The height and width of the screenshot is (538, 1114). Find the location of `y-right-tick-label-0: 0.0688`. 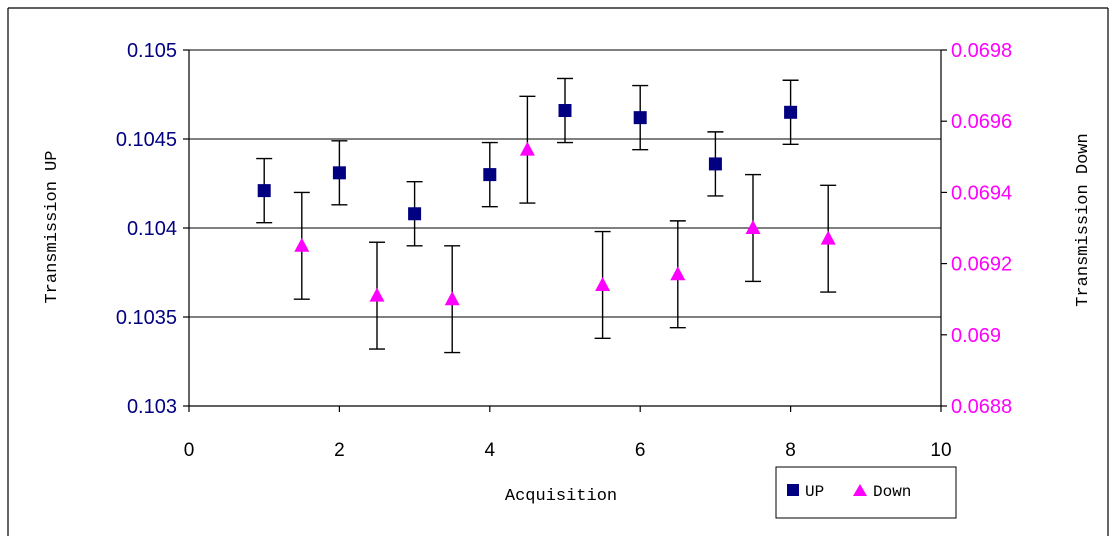

y-right-tick-label-0: 0.0688 is located at coordinates (981, 407).